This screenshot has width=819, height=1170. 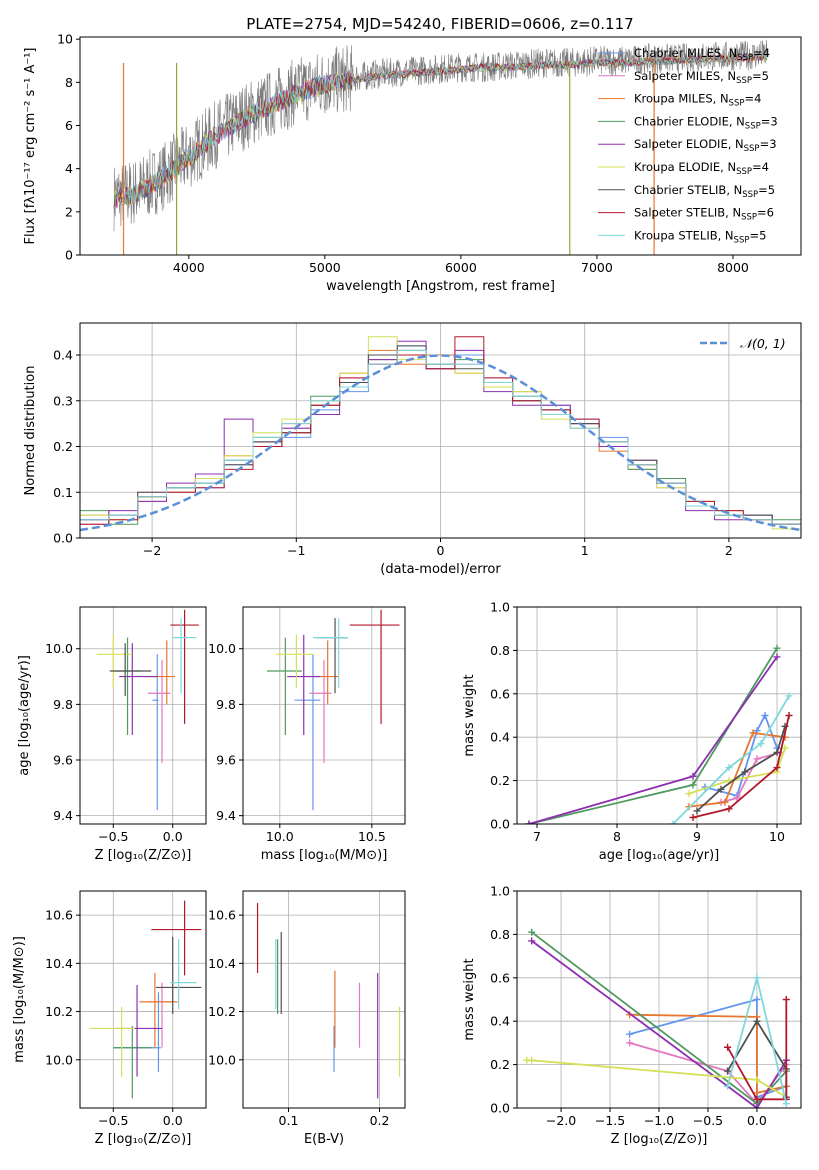 I want to click on y-tick-label: 8, so click(x=69, y=82).